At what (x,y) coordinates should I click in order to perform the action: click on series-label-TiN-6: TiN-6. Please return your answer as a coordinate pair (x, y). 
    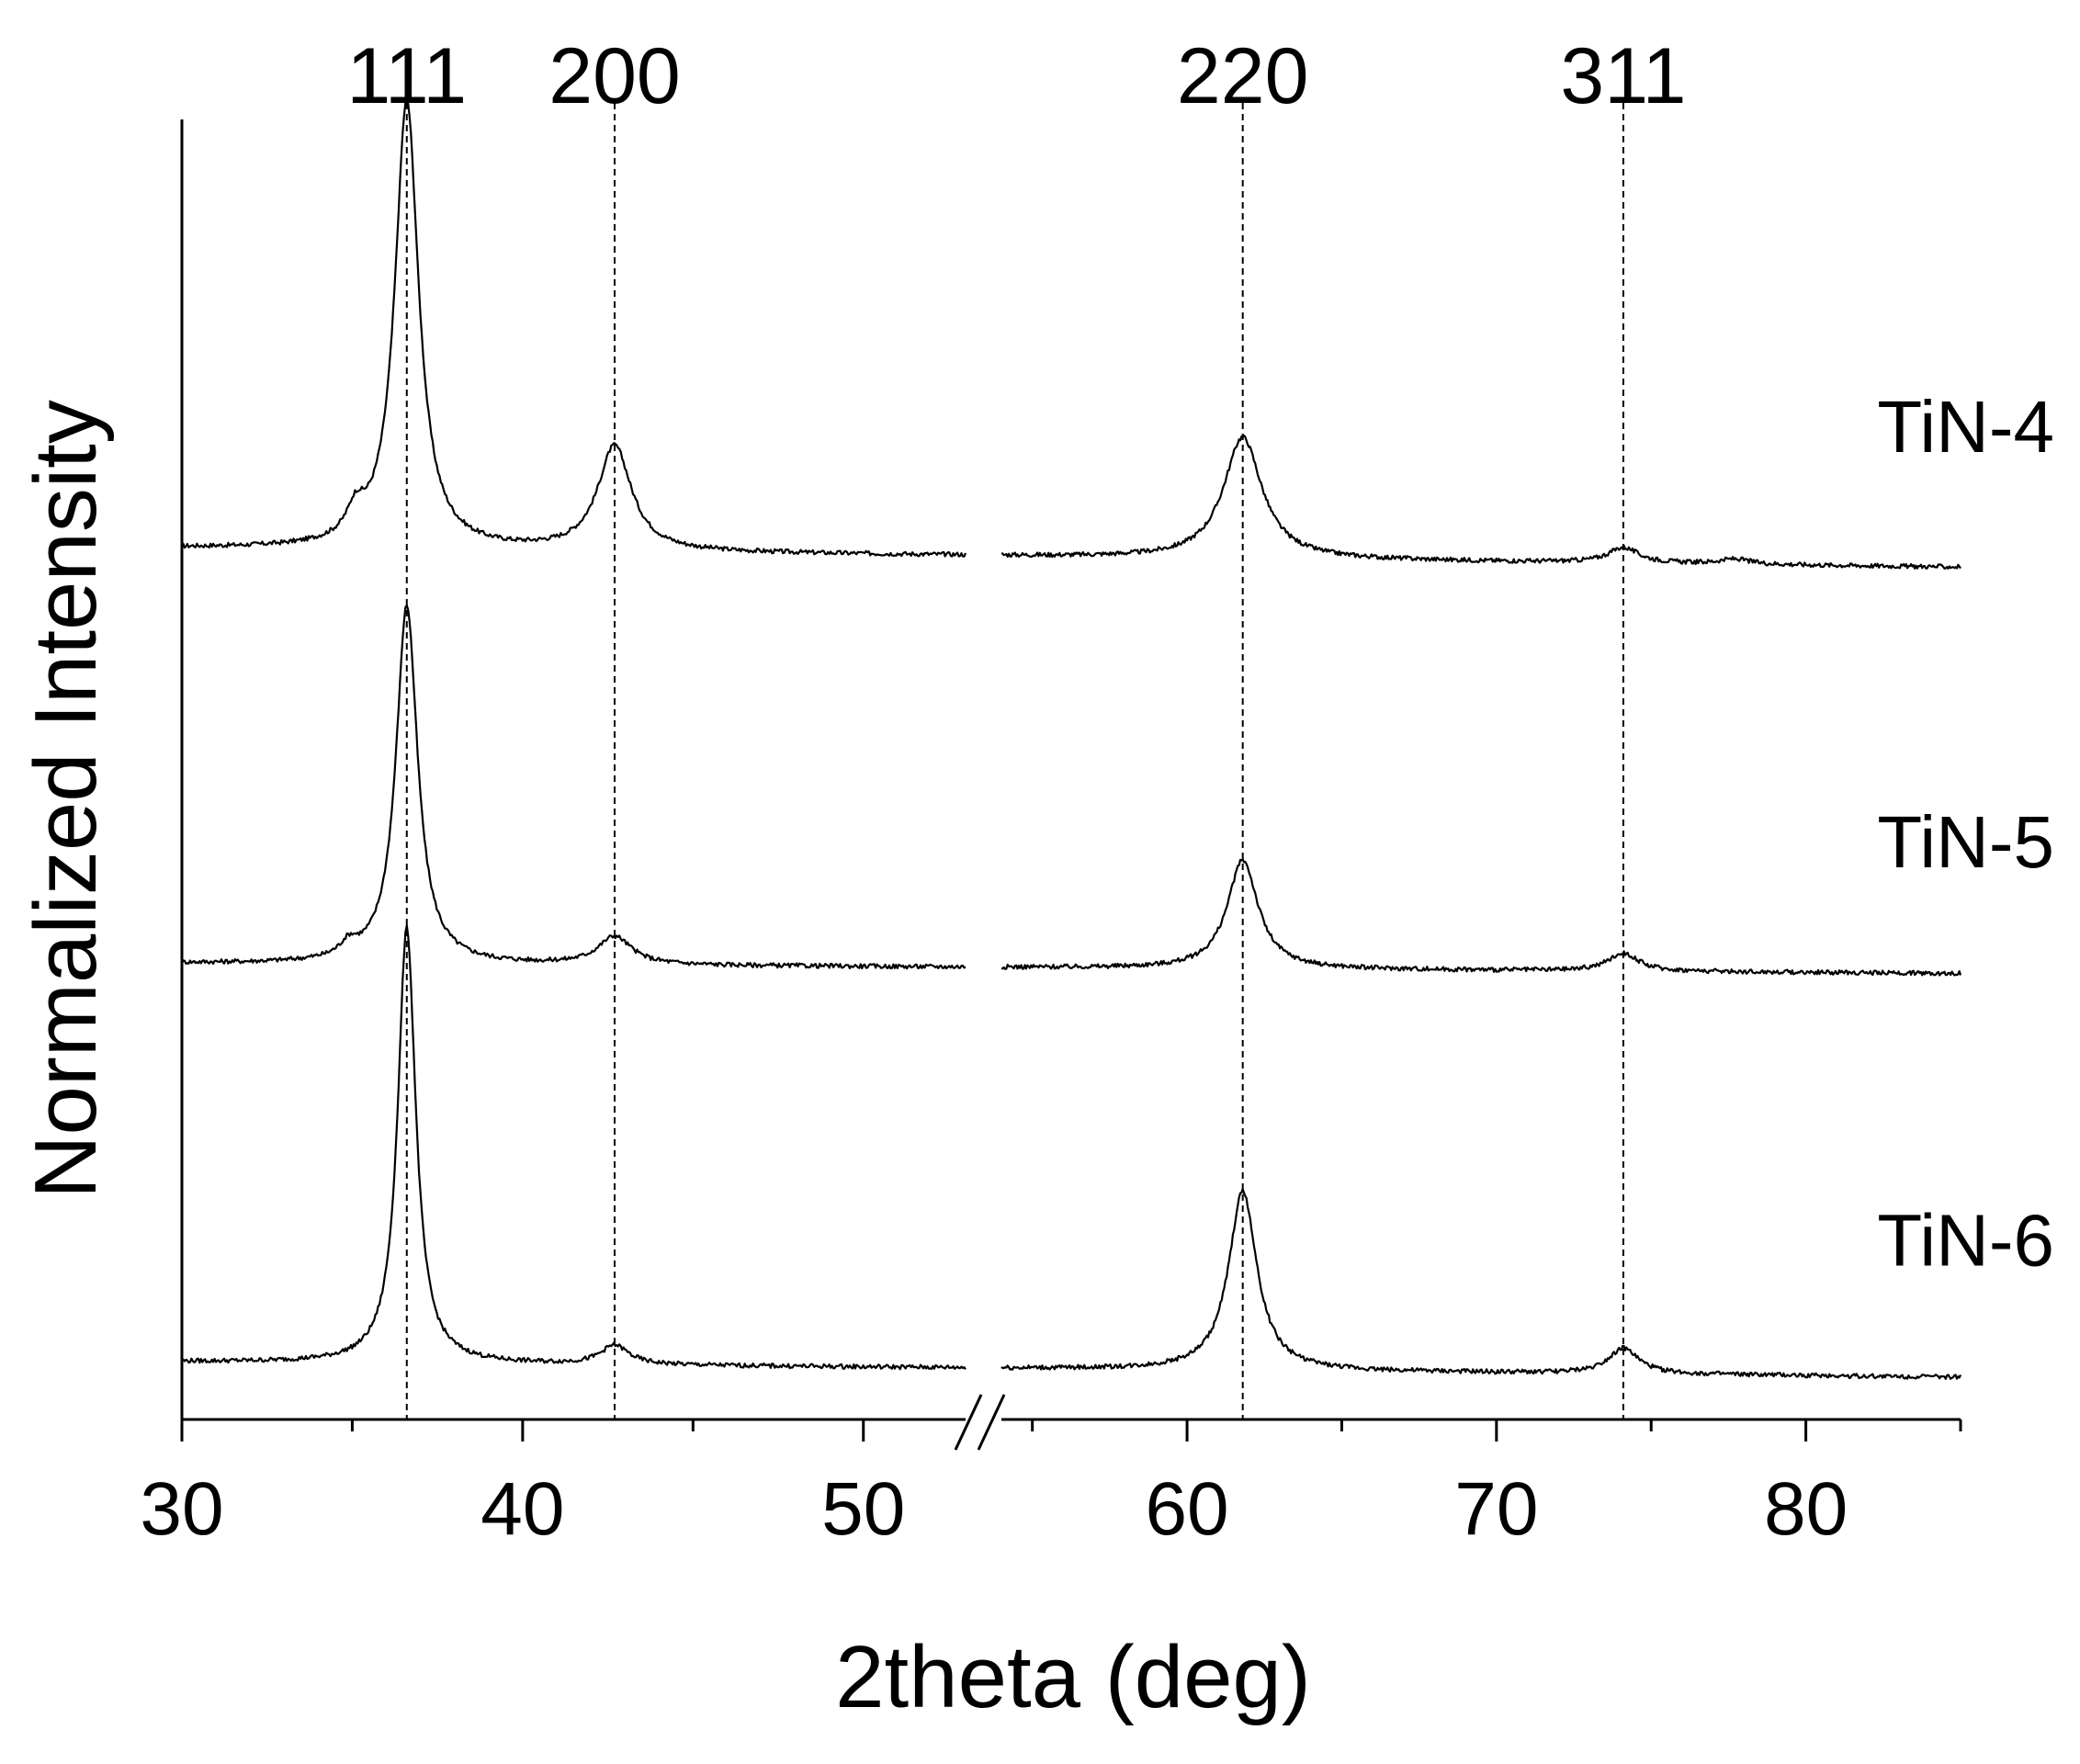
    Looking at the image, I should click on (1965, 1241).